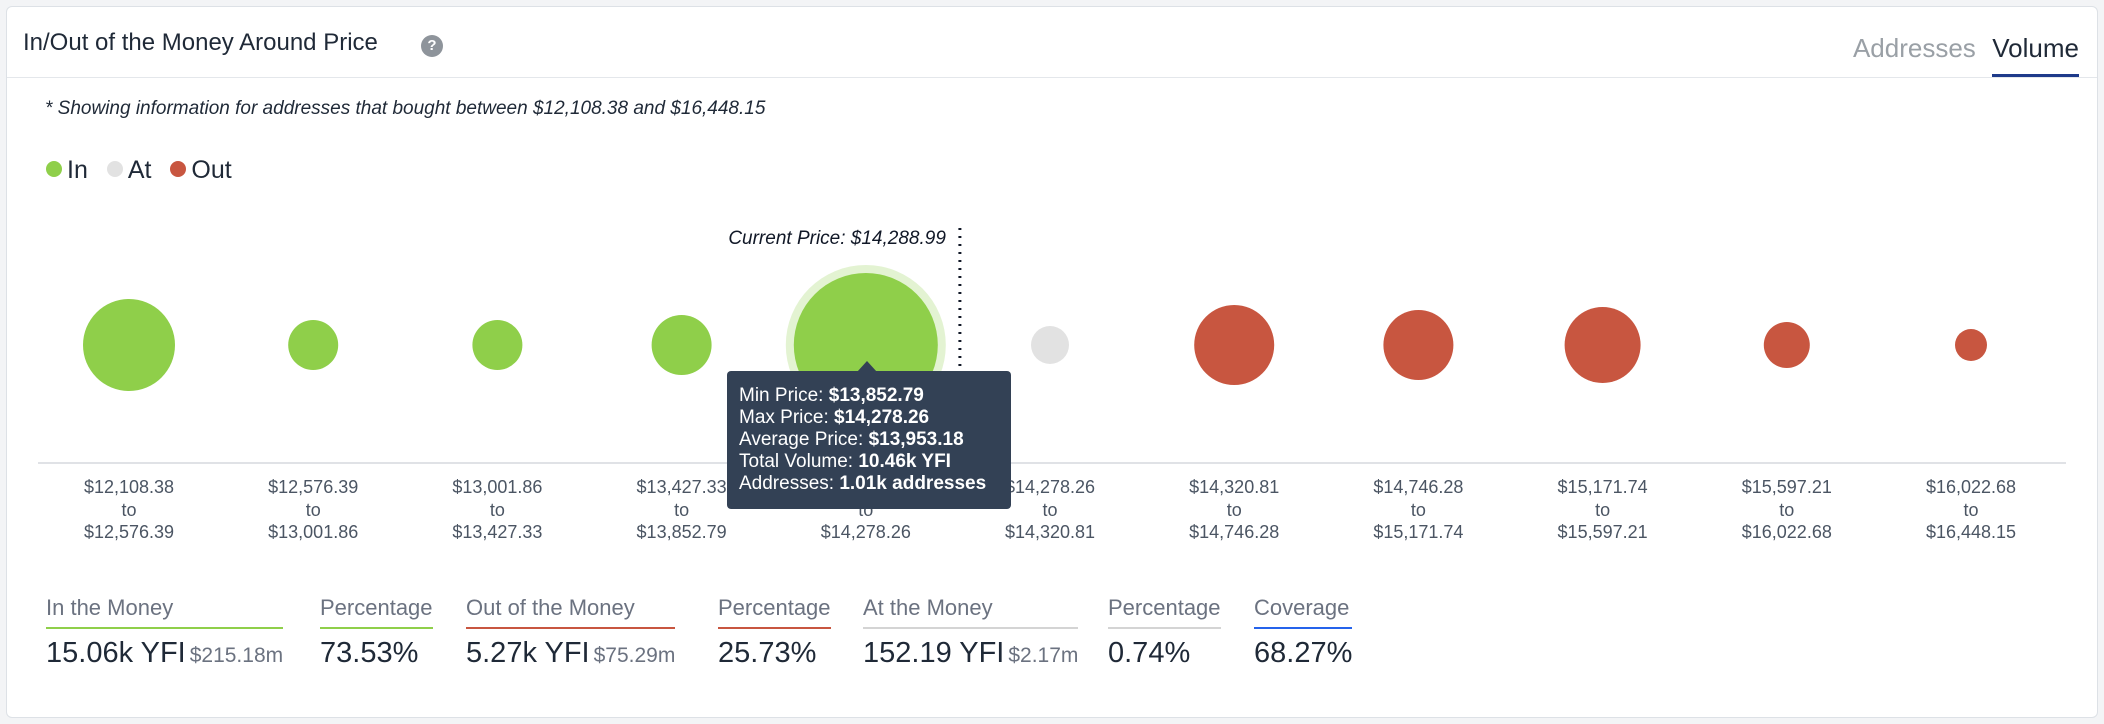 The width and height of the screenshot is (2104, 724). I want to click on legend-item-out: Out, so click(201, 170).